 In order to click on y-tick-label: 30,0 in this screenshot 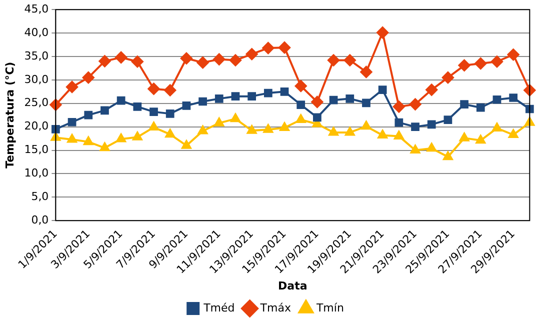, I will do `click(36, 79)`.